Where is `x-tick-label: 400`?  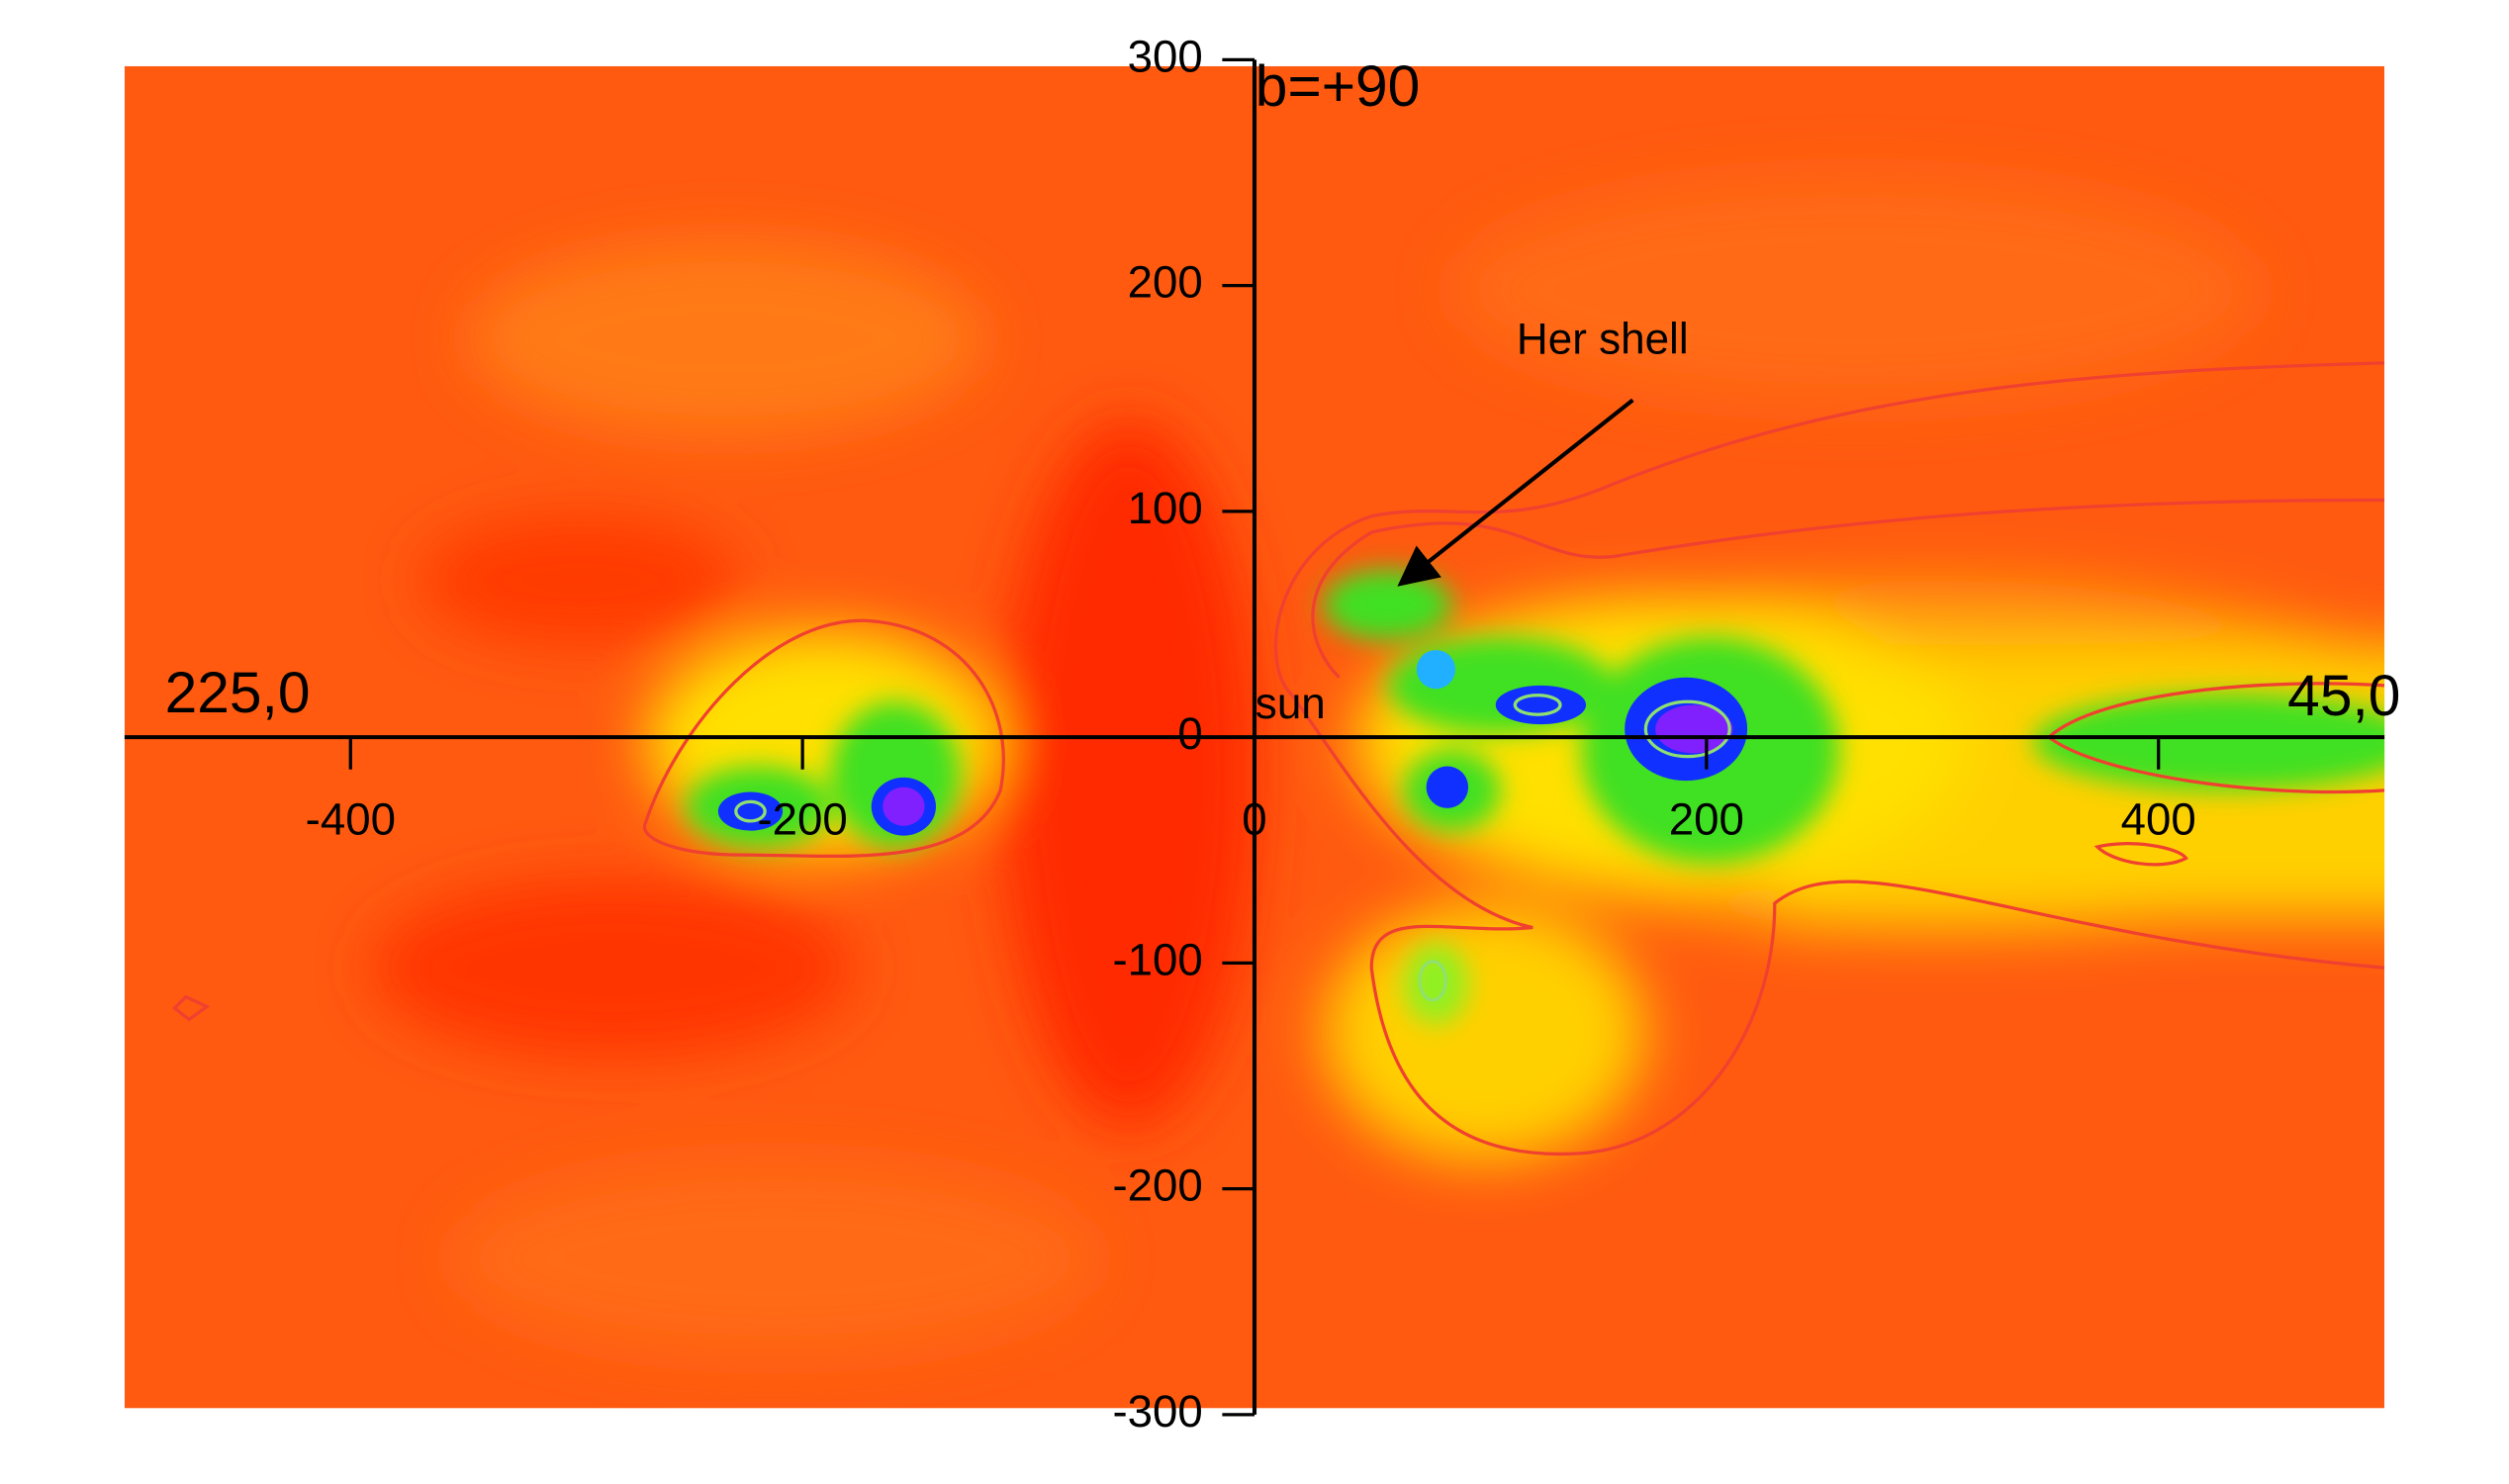
x-tick-label: 400 is located at coordinates (2159, 819).